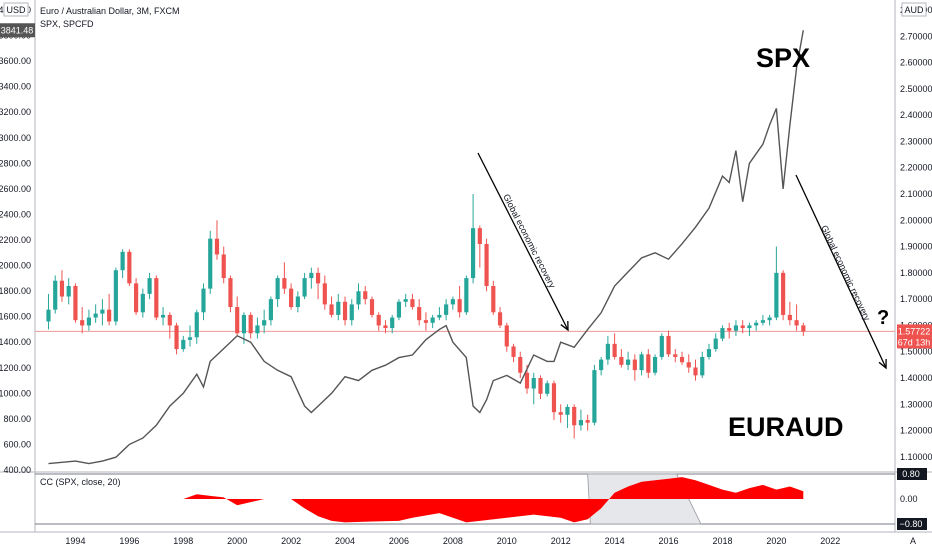  Describe the element at coordinates (914, 331) in the screenshot. I see `right-last-value: 1.57722` at that location.